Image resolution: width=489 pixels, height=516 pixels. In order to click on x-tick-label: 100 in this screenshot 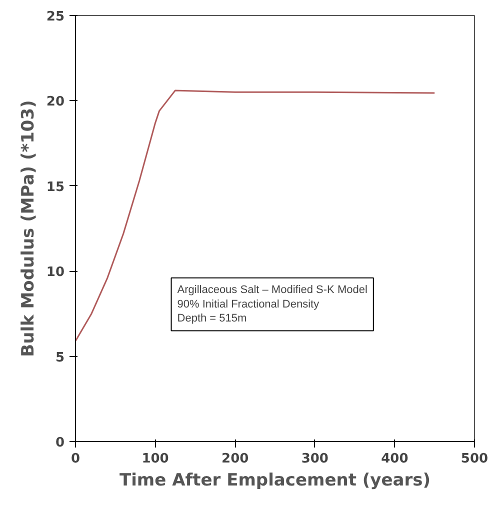, I will do `click(155, 459)`.